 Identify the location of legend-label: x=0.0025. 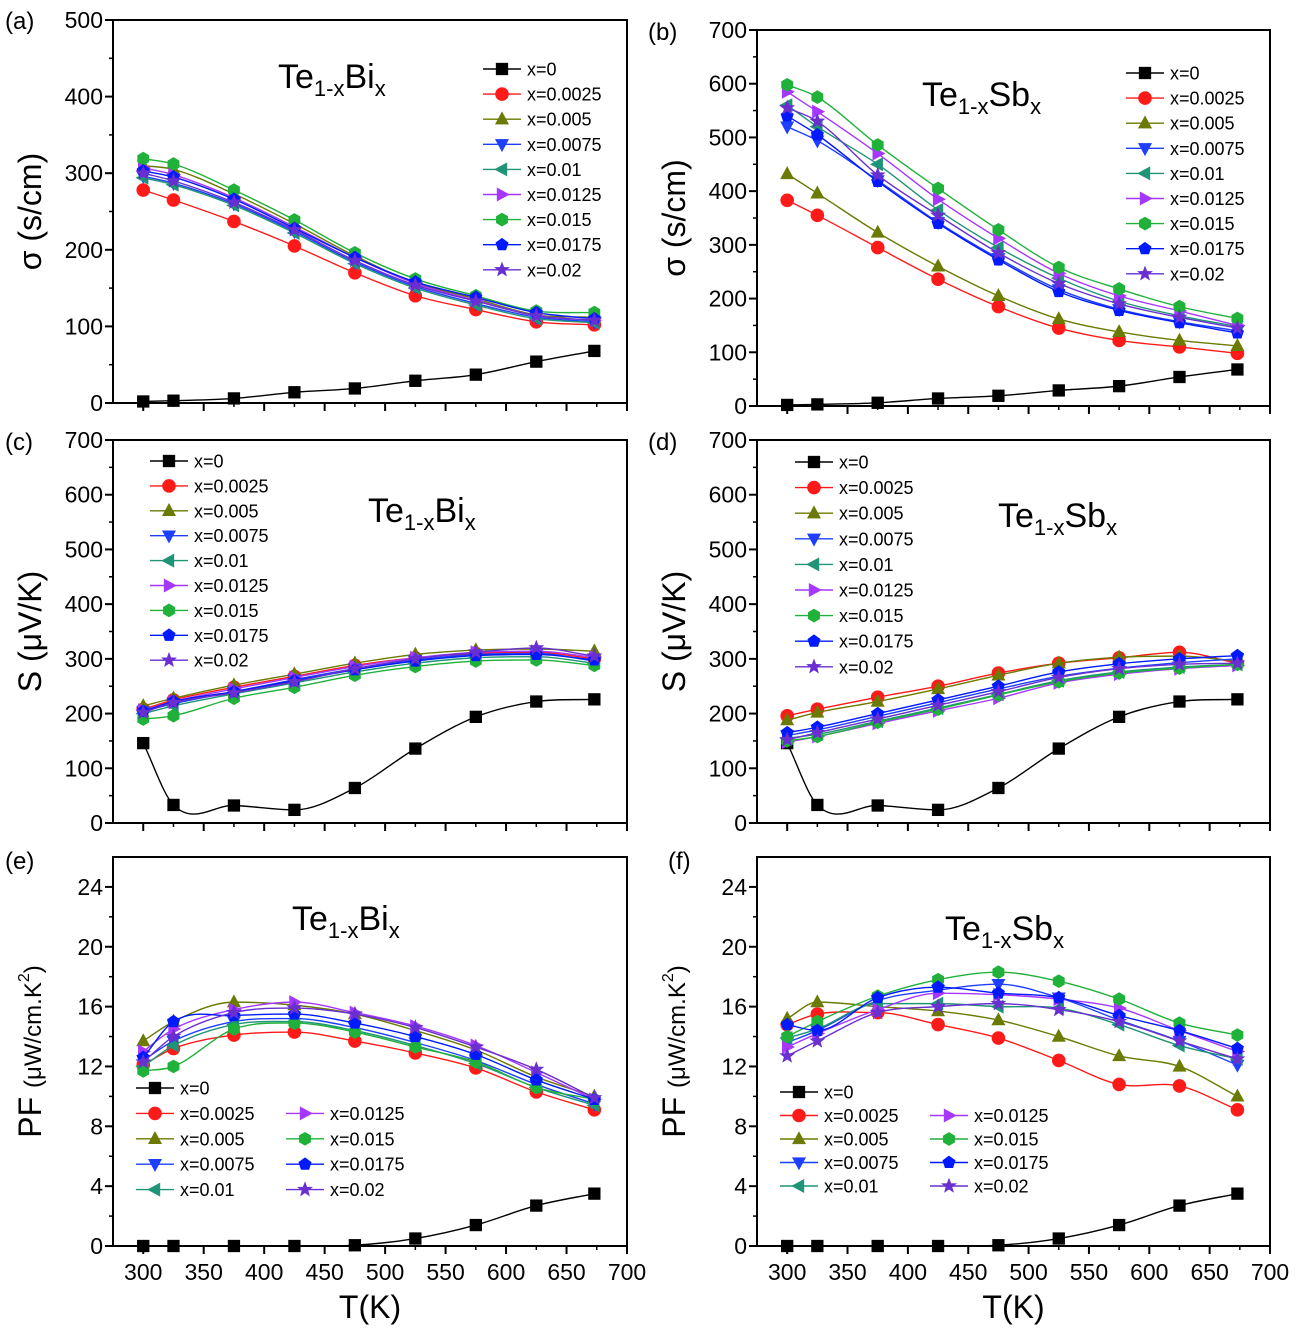
(231, 486).